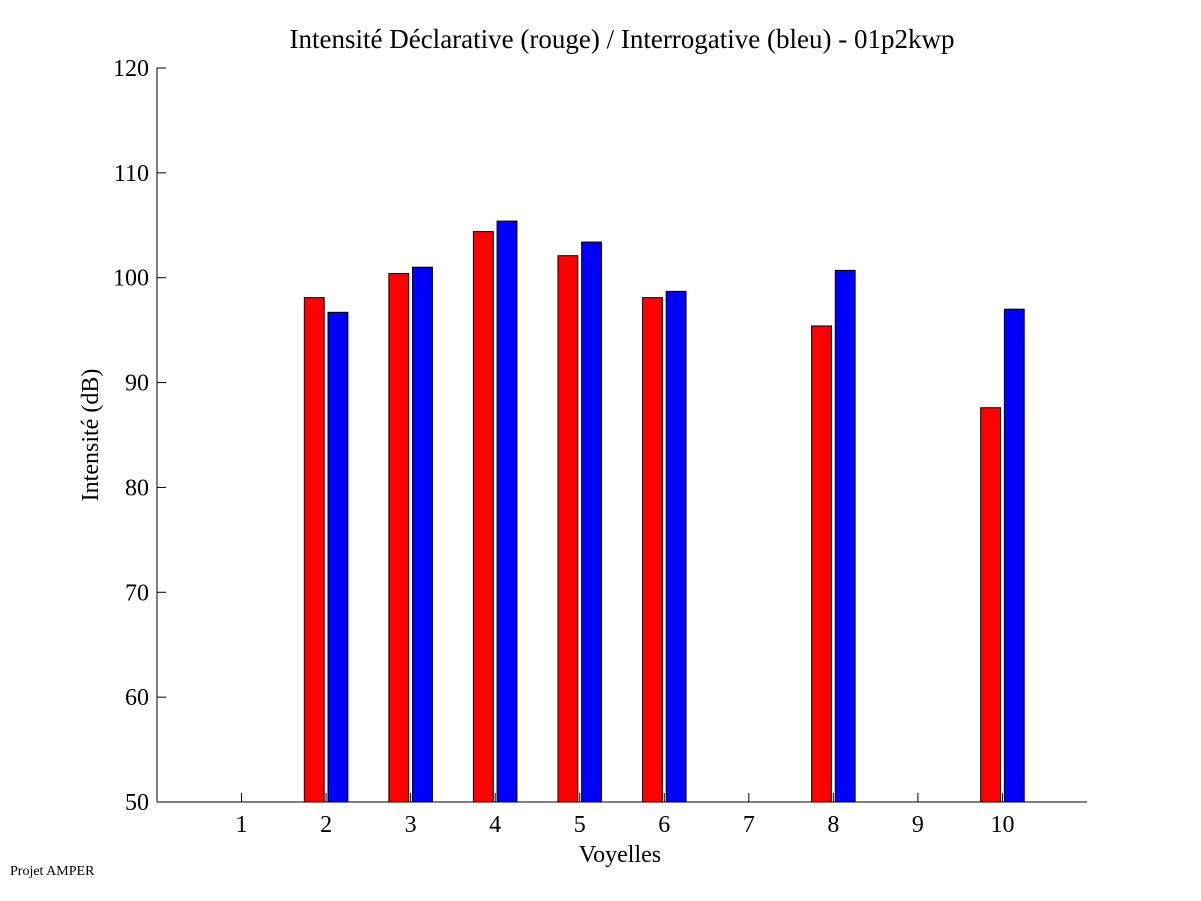 The width and height of the screenshot is (1201, 901). I want to click on x-tick-label: 6, so click(664, 825).